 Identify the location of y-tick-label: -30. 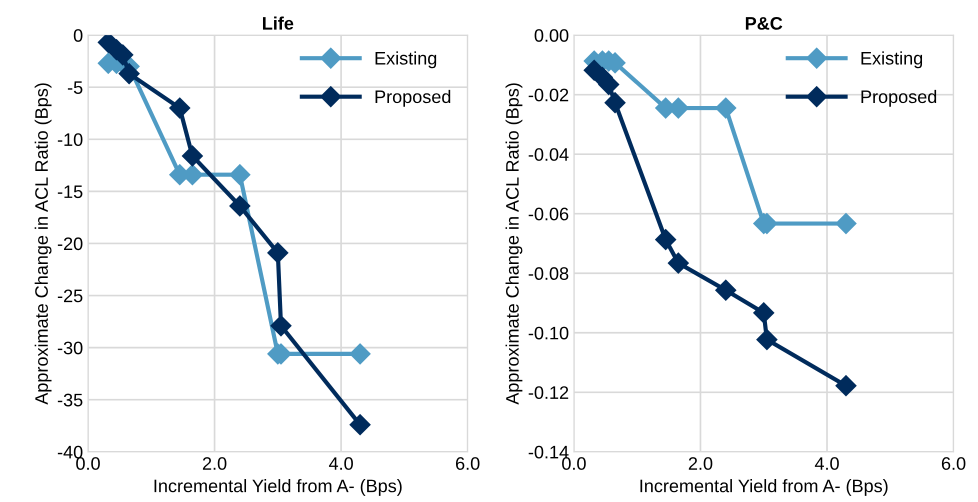
(70, 348).